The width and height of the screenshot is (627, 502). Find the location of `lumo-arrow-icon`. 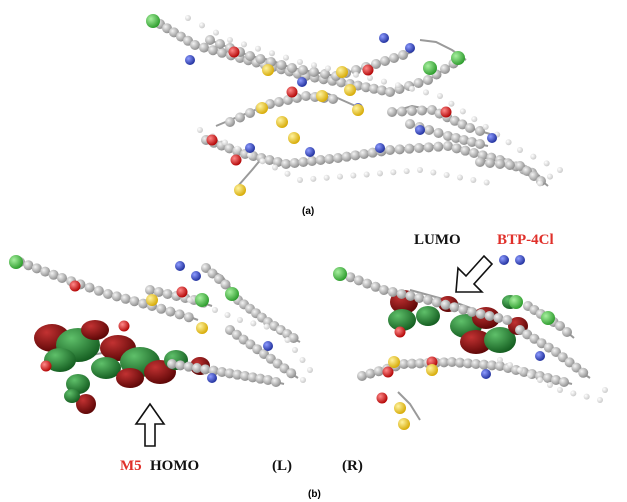

lumo-arrow-icon is located at coordinates (474, 273).